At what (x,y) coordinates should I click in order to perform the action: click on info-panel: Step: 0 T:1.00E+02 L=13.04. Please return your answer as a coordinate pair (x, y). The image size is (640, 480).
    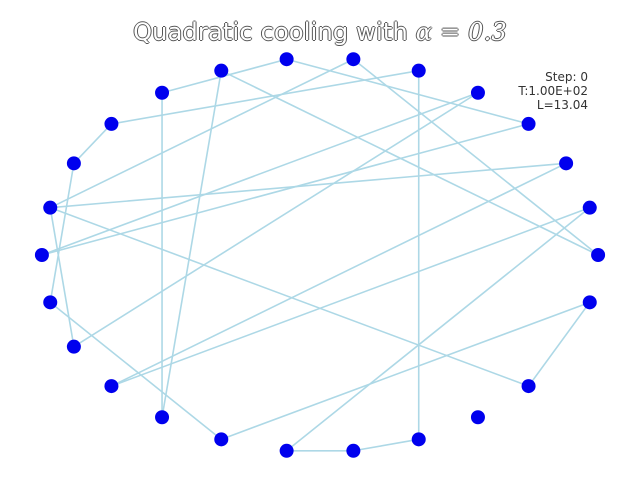
    Looking at the image, I should click on (553, 91).